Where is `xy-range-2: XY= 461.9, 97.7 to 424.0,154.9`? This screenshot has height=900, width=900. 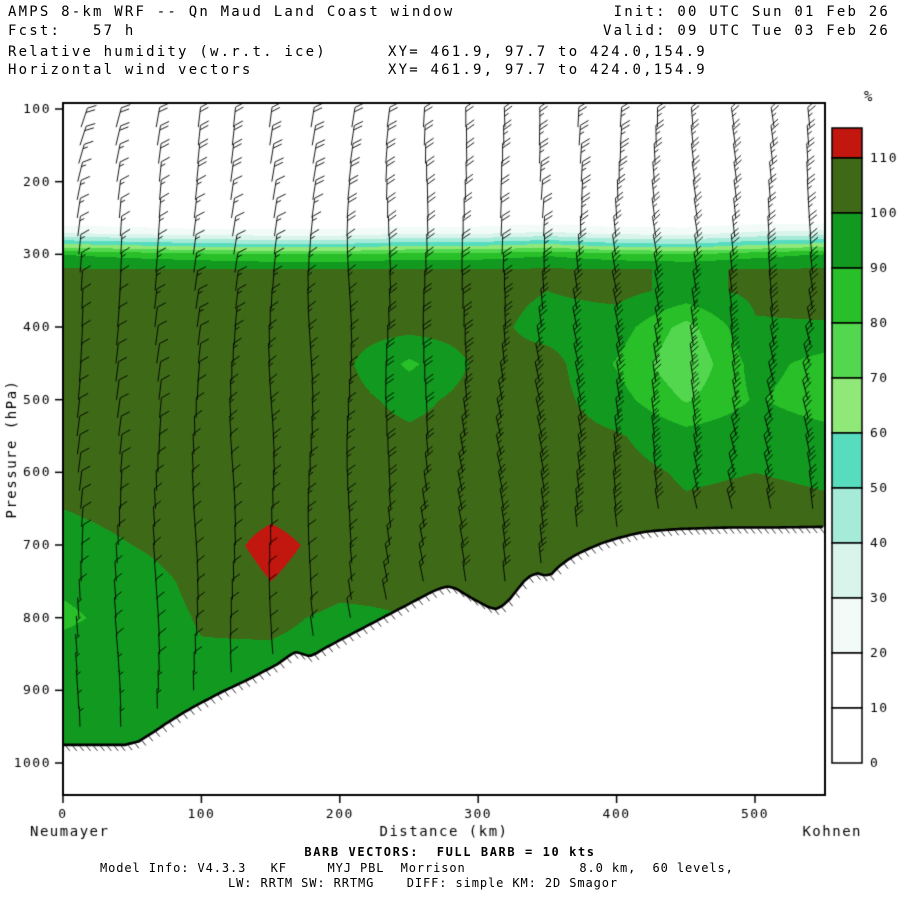
xy-range-2: XY= 461.9, 97.7 to 424.0,154.9 is located at coordinates (547, 70).